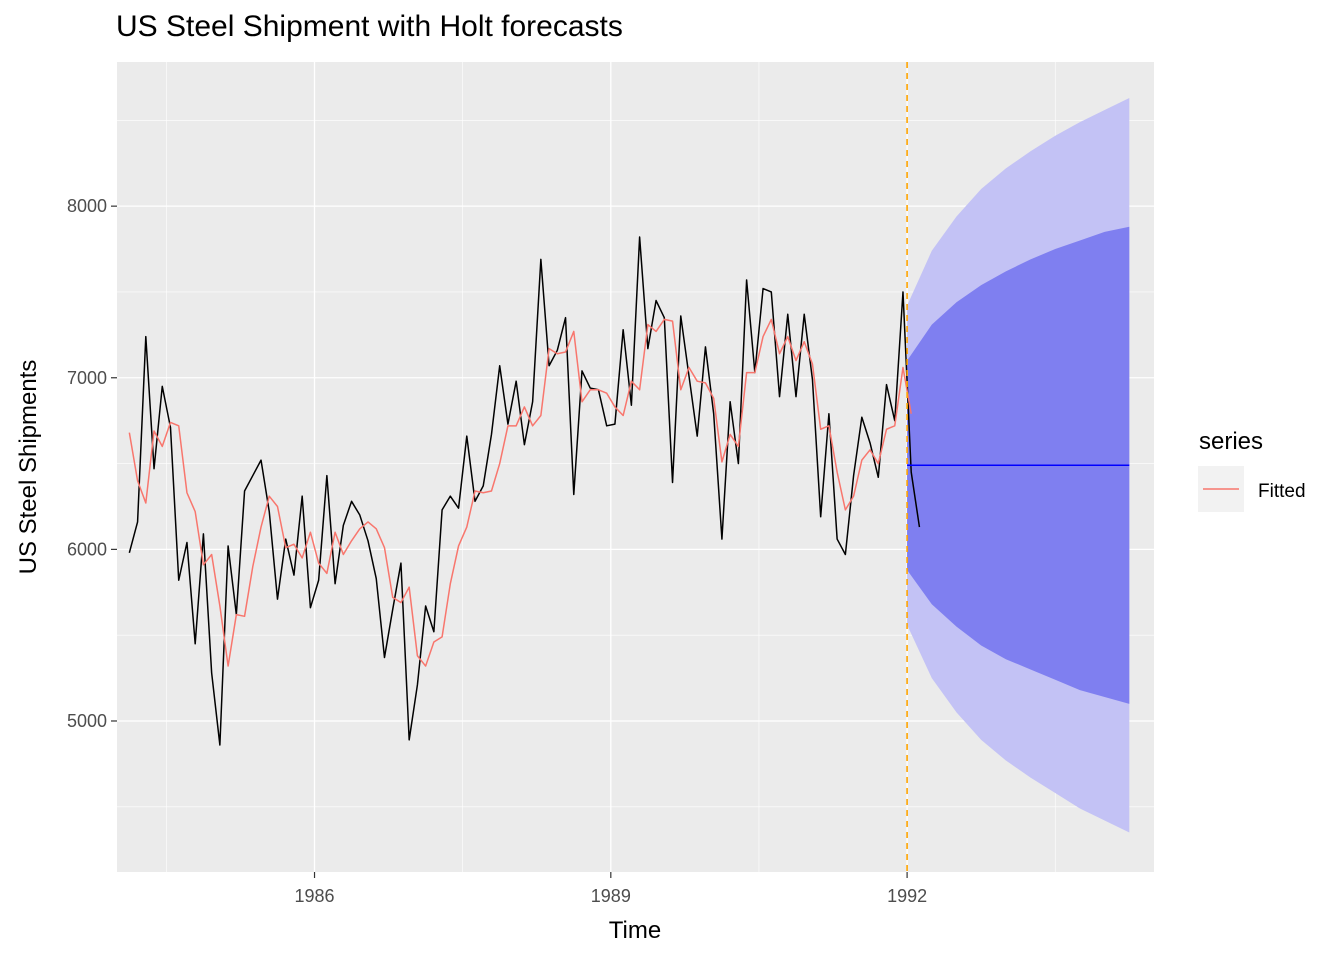 Image resolution: width=1344 pixels, height=960 pixels. What do you see at coordinates (87, 378) in the screenshot?
I see `y-tick-label: 7000` at bounding box center [87, 378].